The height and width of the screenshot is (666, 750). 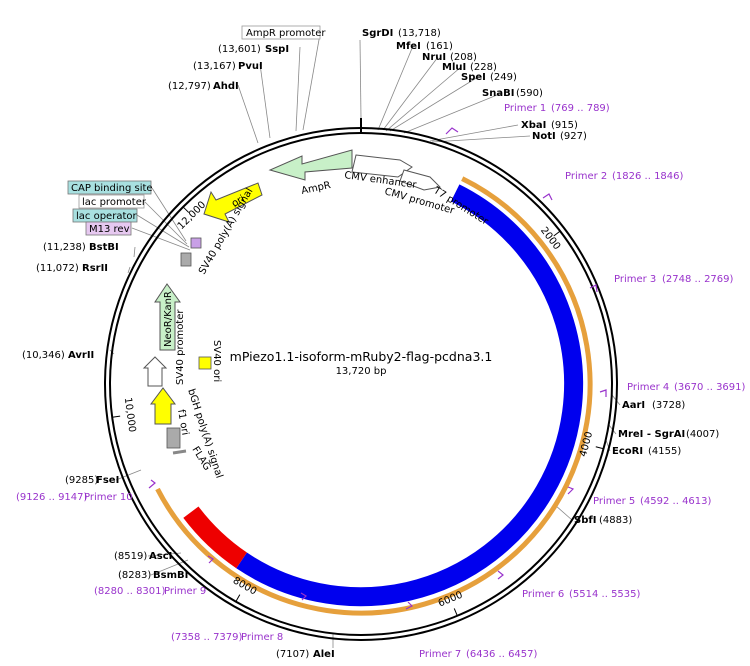 I want to click on primer-label-10: (9126 .. 9147) Primer 10, so click(x=74, y=497).